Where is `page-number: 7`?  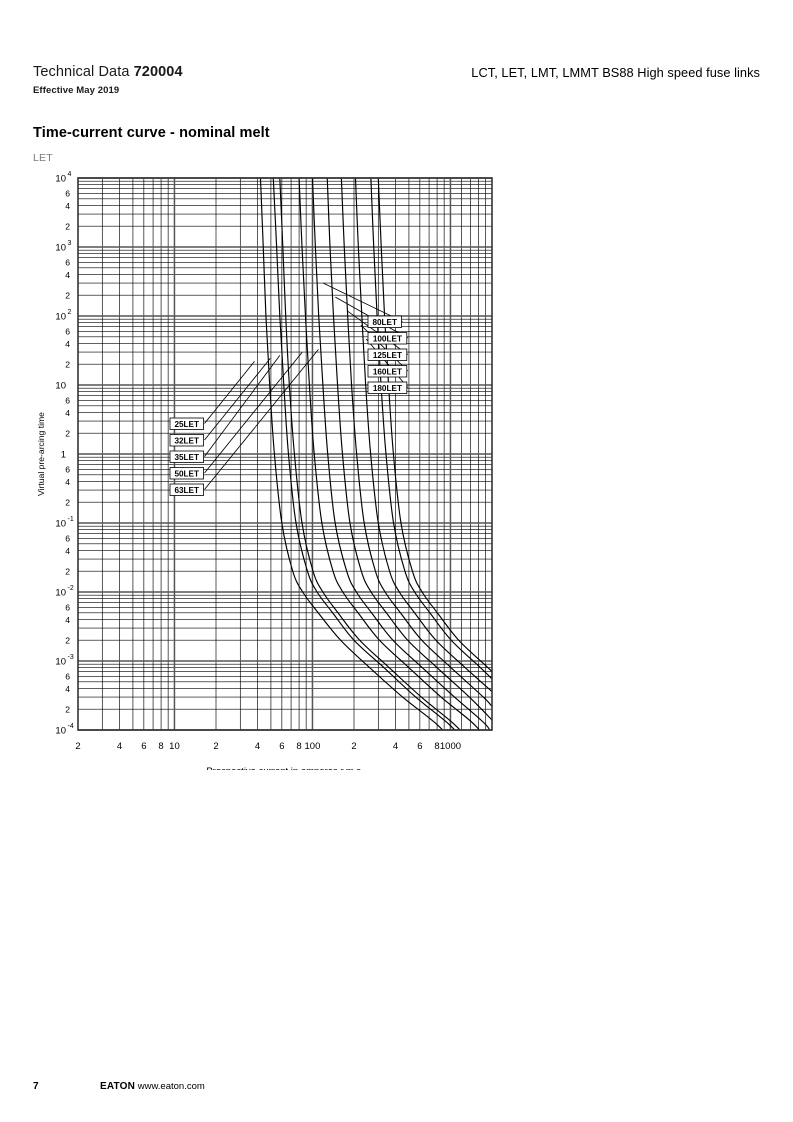 page-number: 7 is located at coordinates (36, 1086).